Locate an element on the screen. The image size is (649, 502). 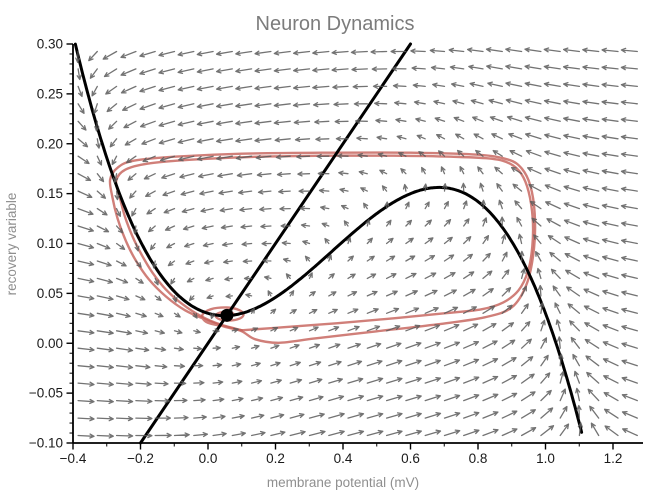
y-tick-label: 0.10 is located at coordinates (50, 243).